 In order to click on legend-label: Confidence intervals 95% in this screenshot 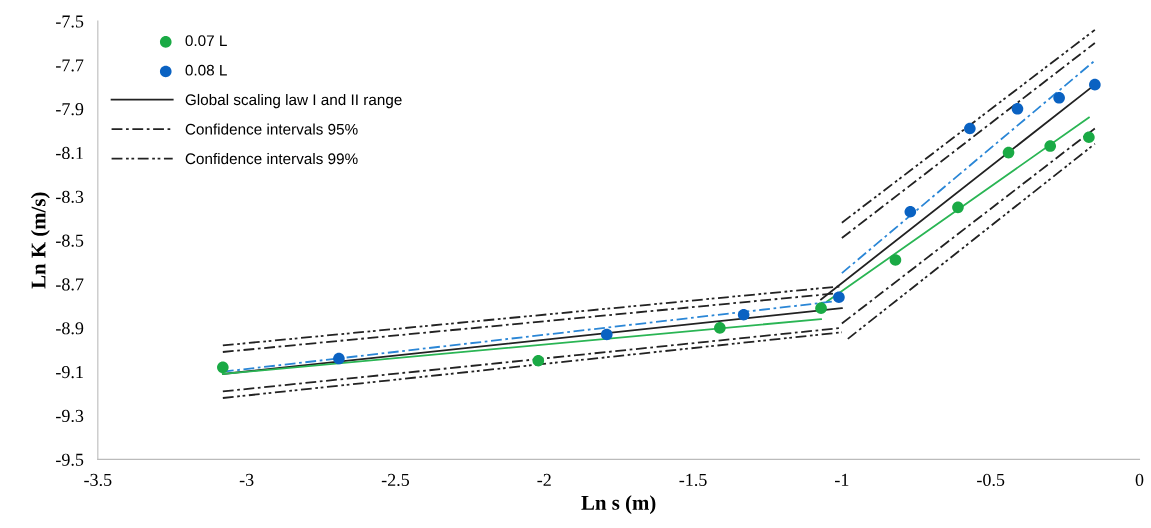, I will do `click(271, 129)`.